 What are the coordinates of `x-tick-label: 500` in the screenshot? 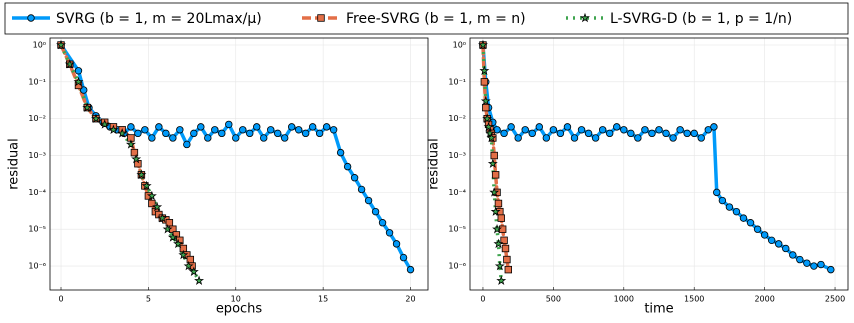 It's located at (553, 299).